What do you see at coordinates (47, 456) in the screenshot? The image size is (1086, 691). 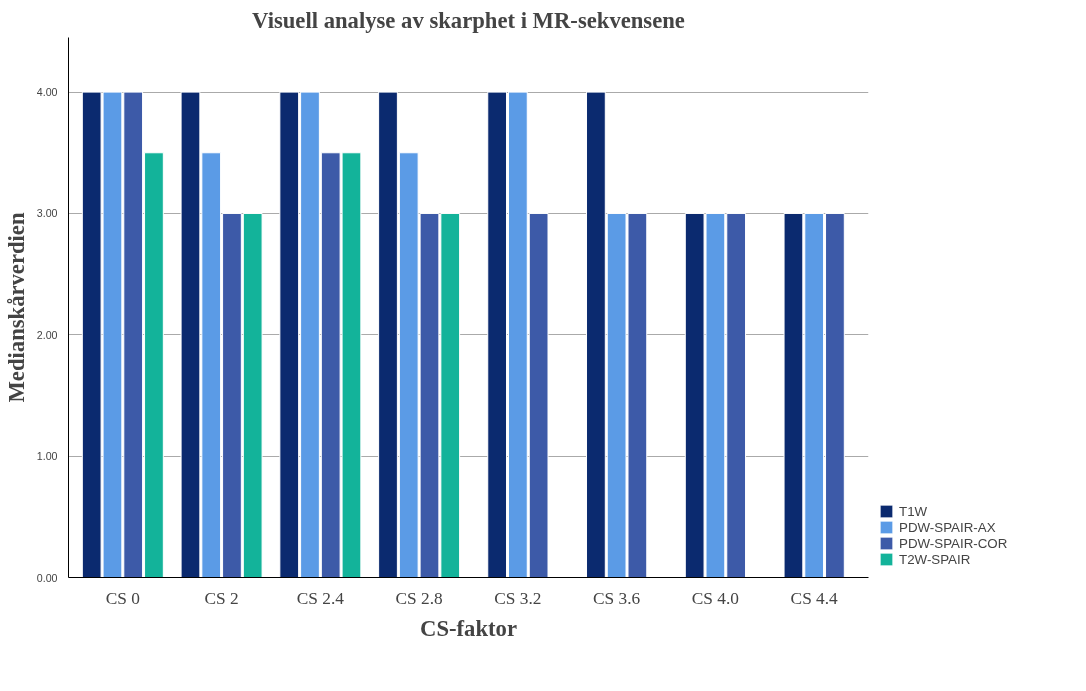 I see `y-tick-label: 1.00` at bounding box center [47, 456].